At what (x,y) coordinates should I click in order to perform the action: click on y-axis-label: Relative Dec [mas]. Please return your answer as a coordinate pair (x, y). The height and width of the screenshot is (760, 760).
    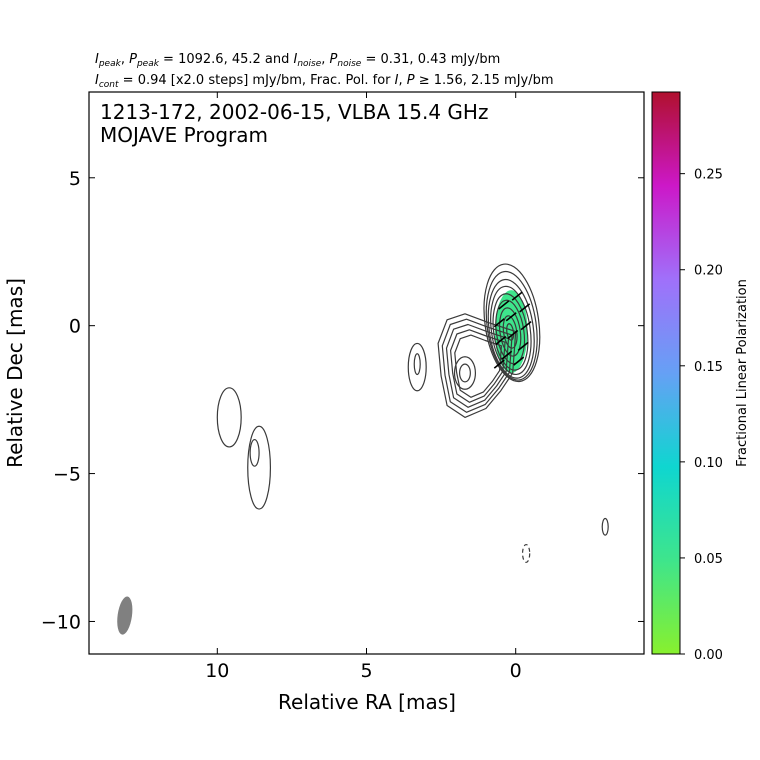
    Looking at the image, I should click on (15, 373).